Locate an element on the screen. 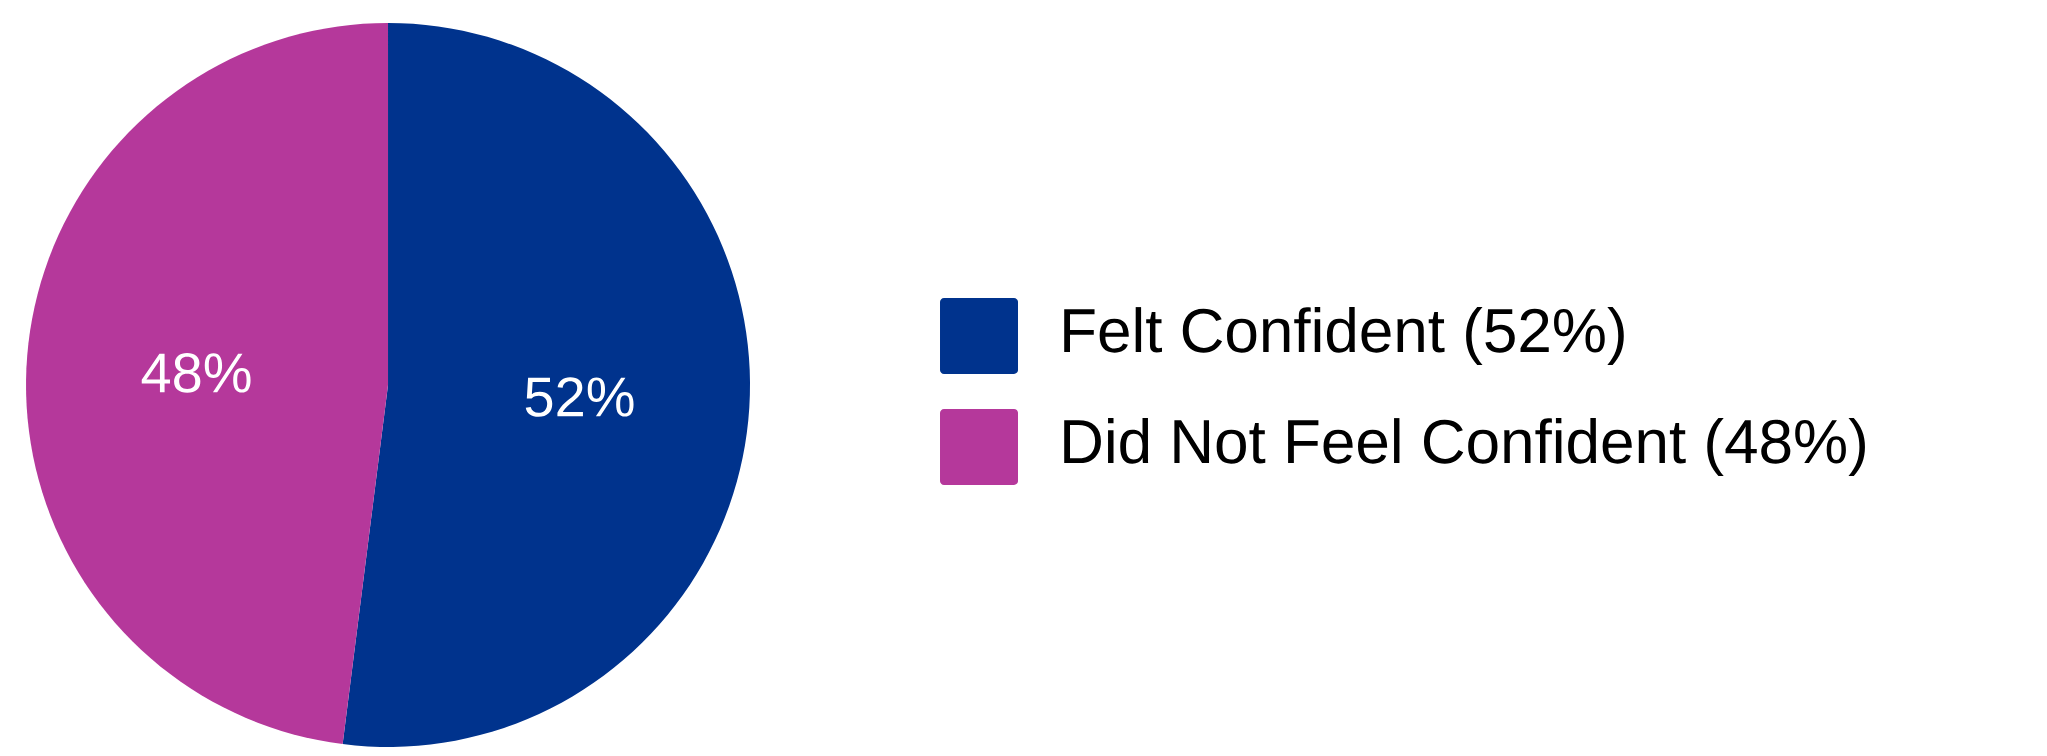 This screenshot has height=756, width=2047. data-label: 52% is located at coordinates (579, 397).